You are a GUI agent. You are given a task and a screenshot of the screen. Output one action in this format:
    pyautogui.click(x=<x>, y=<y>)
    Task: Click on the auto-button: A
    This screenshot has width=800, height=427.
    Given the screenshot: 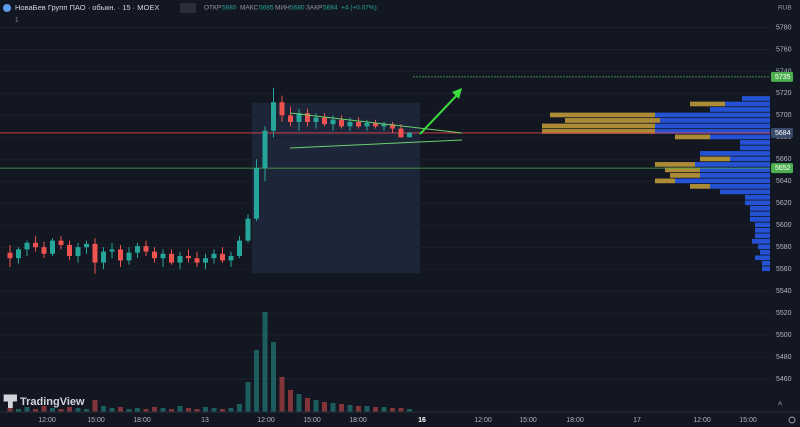 What is the action you would take?
    pyautogui.click(x=780, y=404)
    